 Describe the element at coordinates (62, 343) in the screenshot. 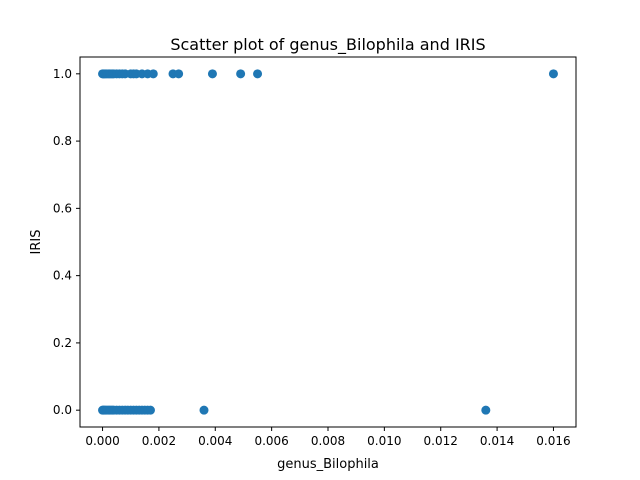

I see `y-tick-label: 0.2` at that location.